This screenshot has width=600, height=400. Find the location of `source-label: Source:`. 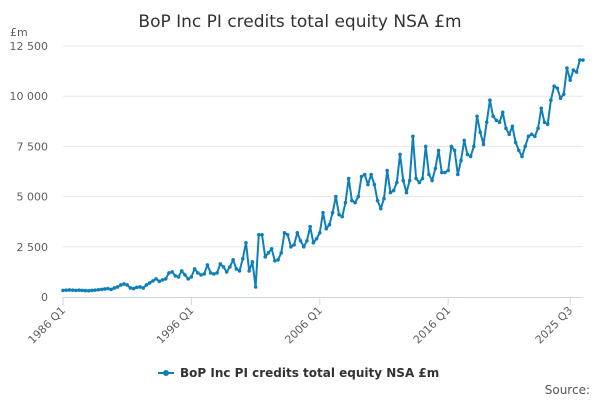

source-label: Source: is located at coordinates (567, 390).